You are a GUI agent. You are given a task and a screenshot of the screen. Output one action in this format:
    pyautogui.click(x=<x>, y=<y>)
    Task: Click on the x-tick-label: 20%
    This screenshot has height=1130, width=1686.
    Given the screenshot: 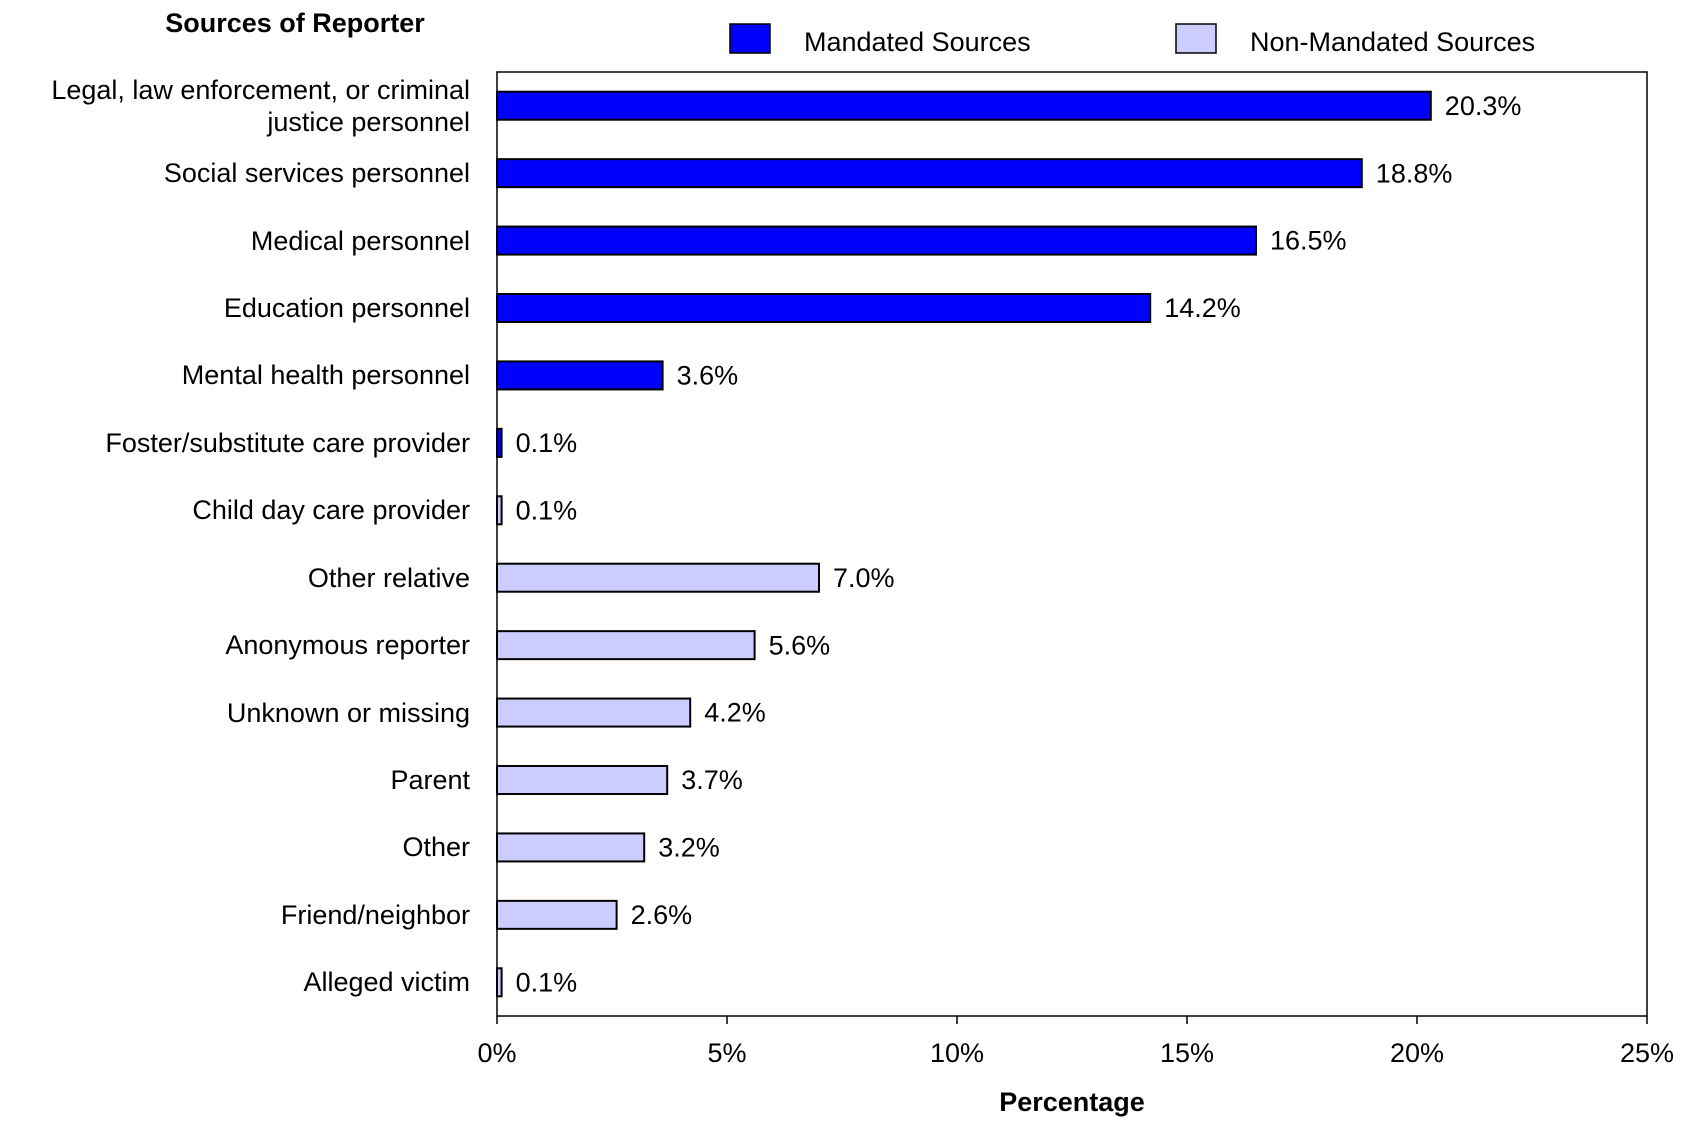 What is the action you would take?
    pyautogui.click(x=1417, y=1053)
    